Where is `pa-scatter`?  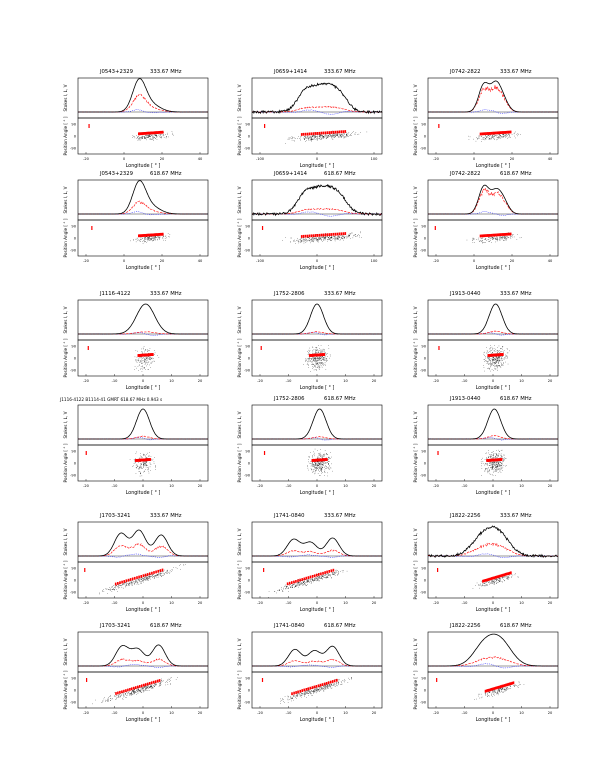
pa-scatter is located at coordinates (131, 235).